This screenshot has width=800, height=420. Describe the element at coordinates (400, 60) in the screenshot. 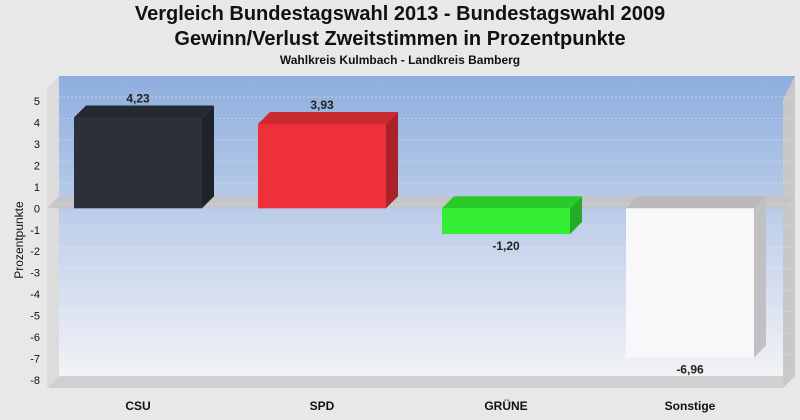

I see `chart-region-subtitle: Wahlkreis Kulmbach - Landkreis Bamberg` at that location.